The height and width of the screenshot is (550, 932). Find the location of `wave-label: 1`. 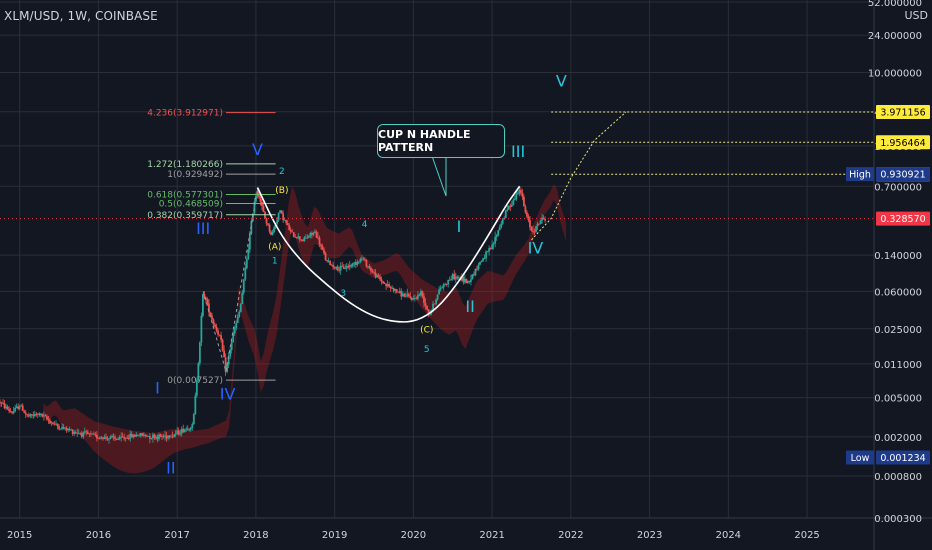

wave-label: 1 is located at coordinates (275, 262).